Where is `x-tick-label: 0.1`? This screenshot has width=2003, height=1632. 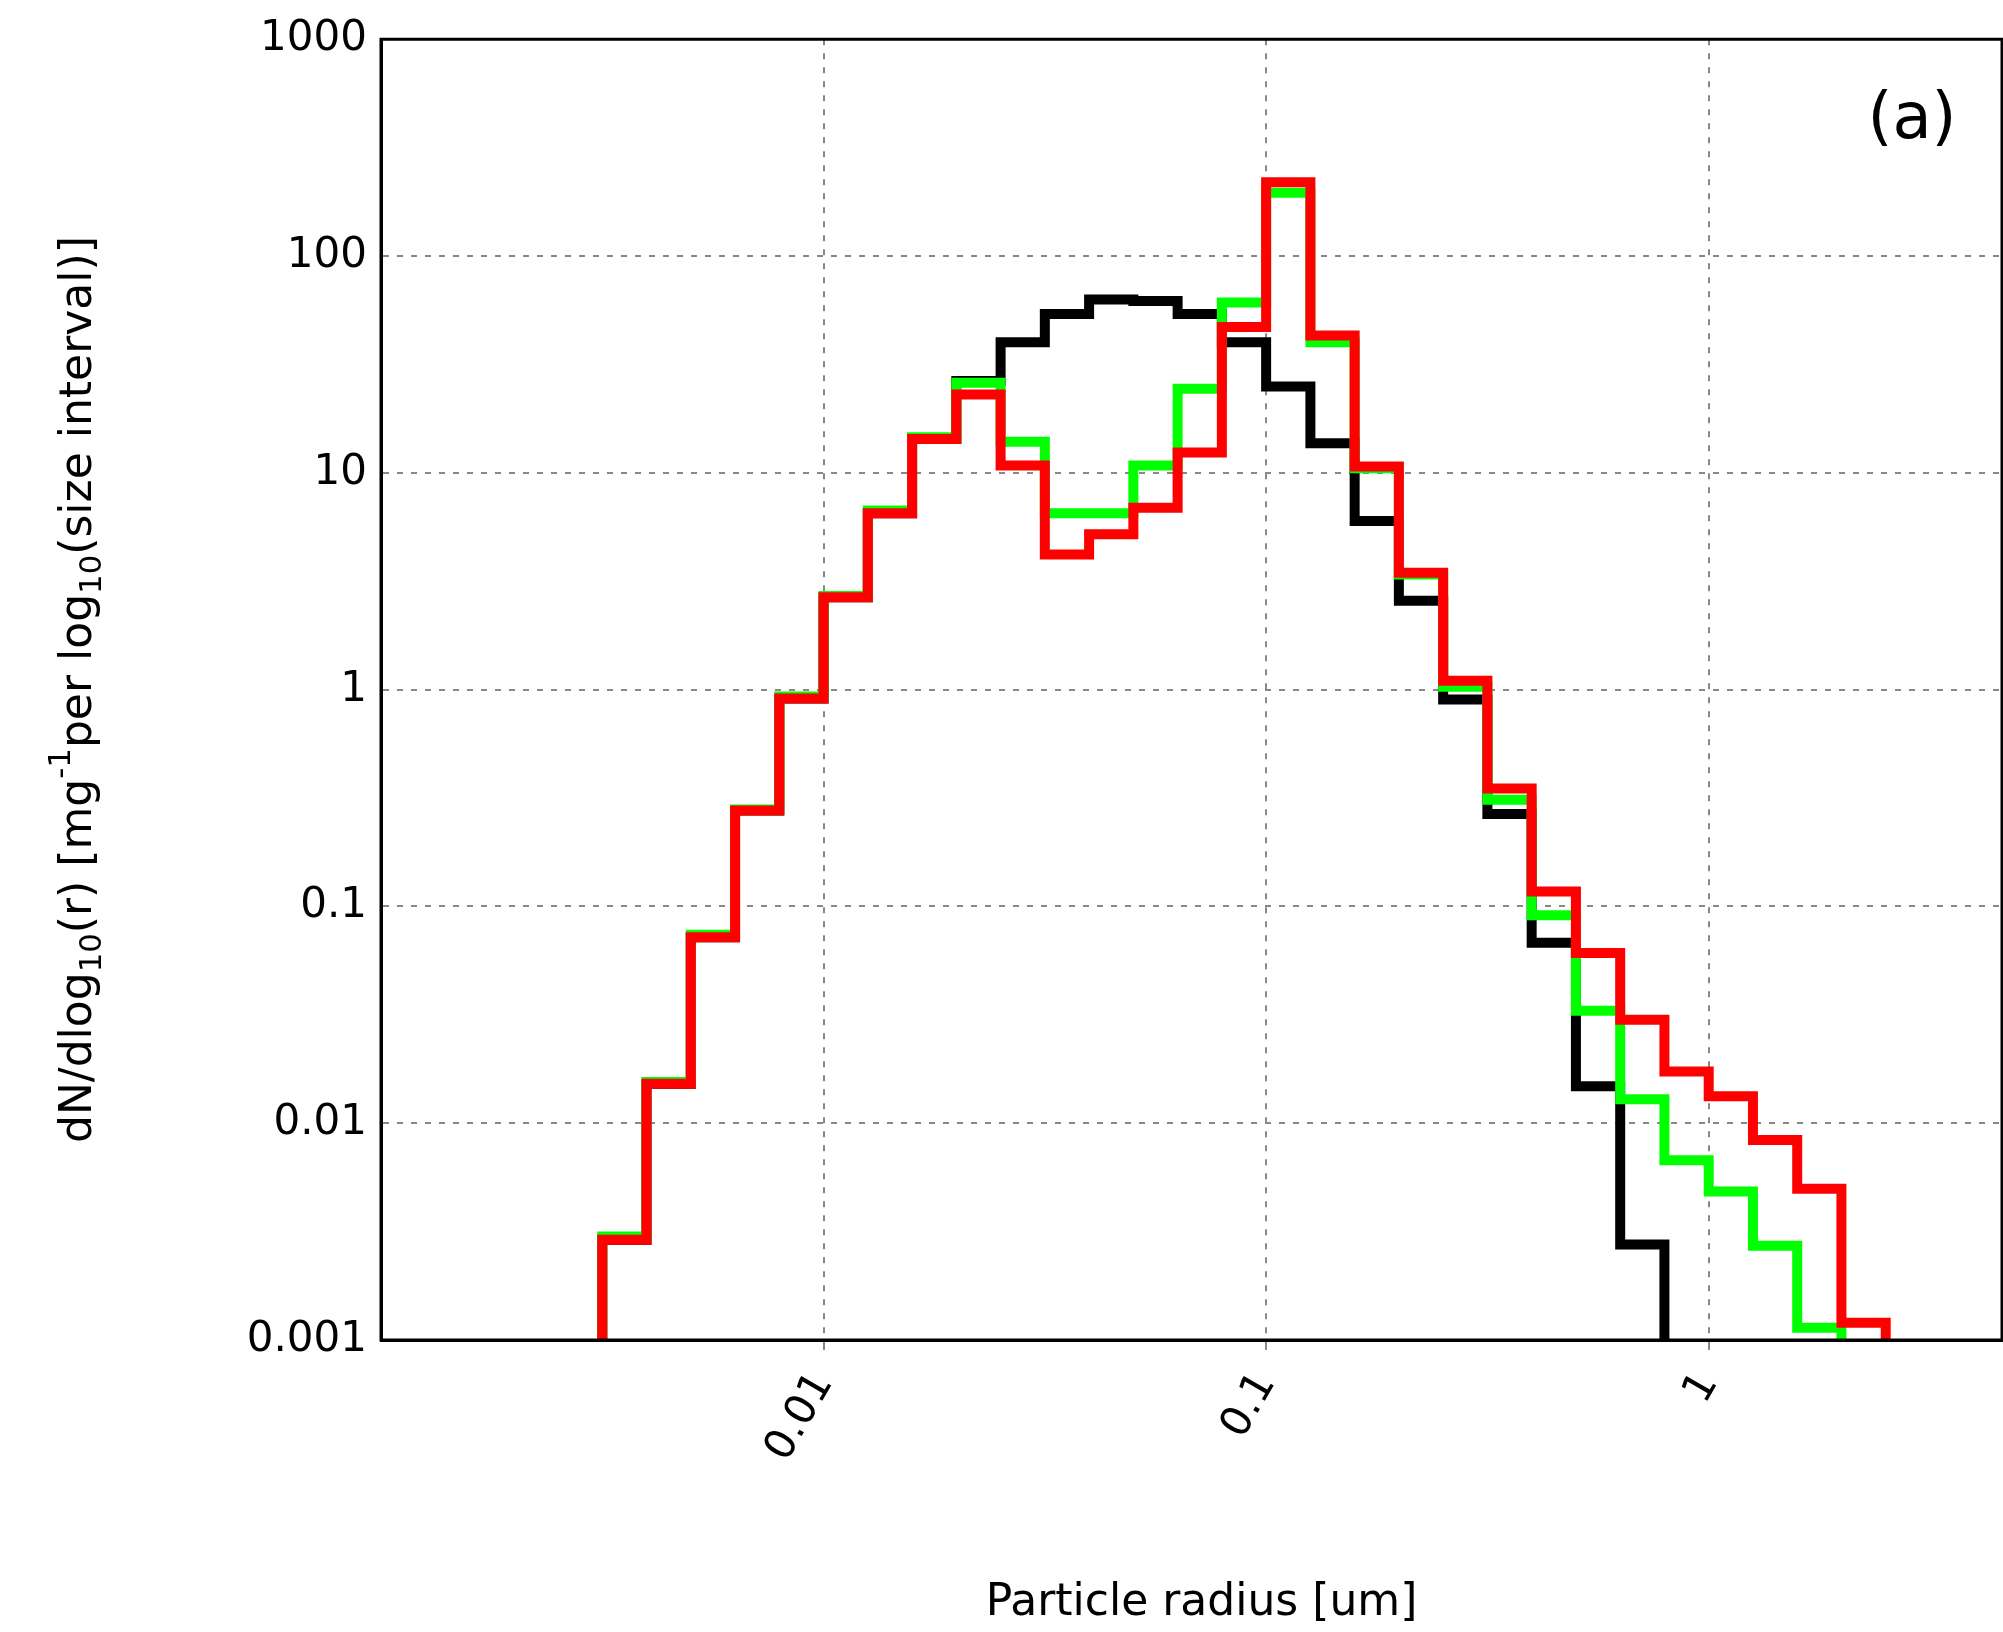
x-tick-label: 0.1 is located at coordinates (1246, 1403).